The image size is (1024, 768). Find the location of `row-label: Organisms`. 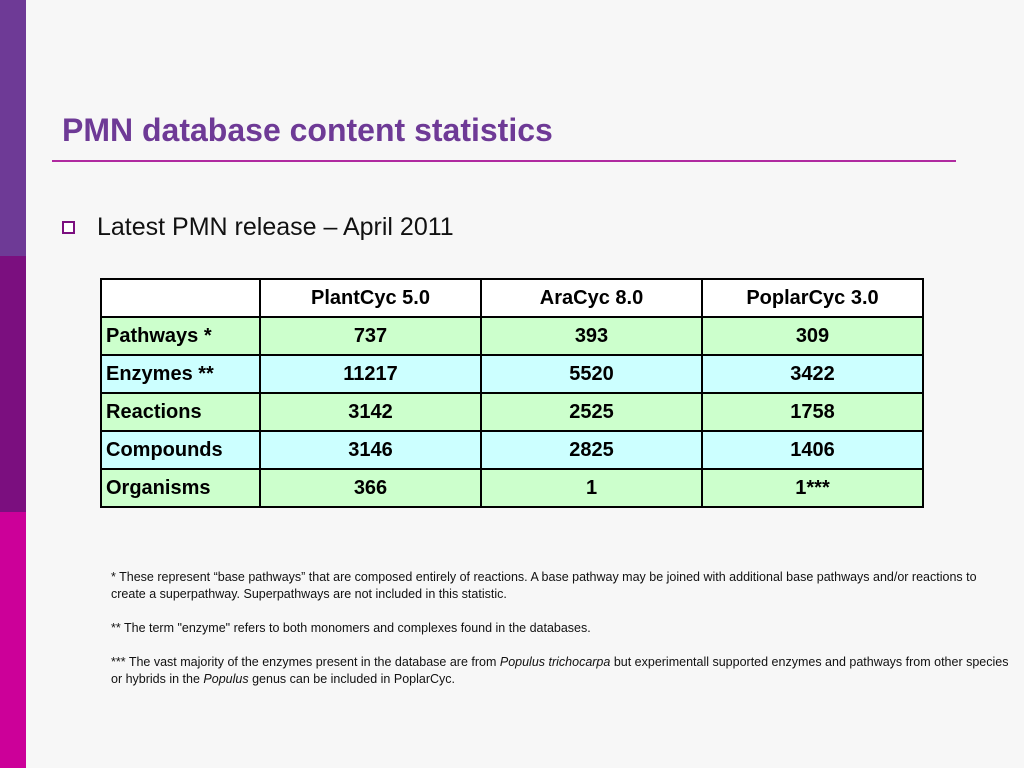

row-label: Organisms is located at coordinates (180, 488).